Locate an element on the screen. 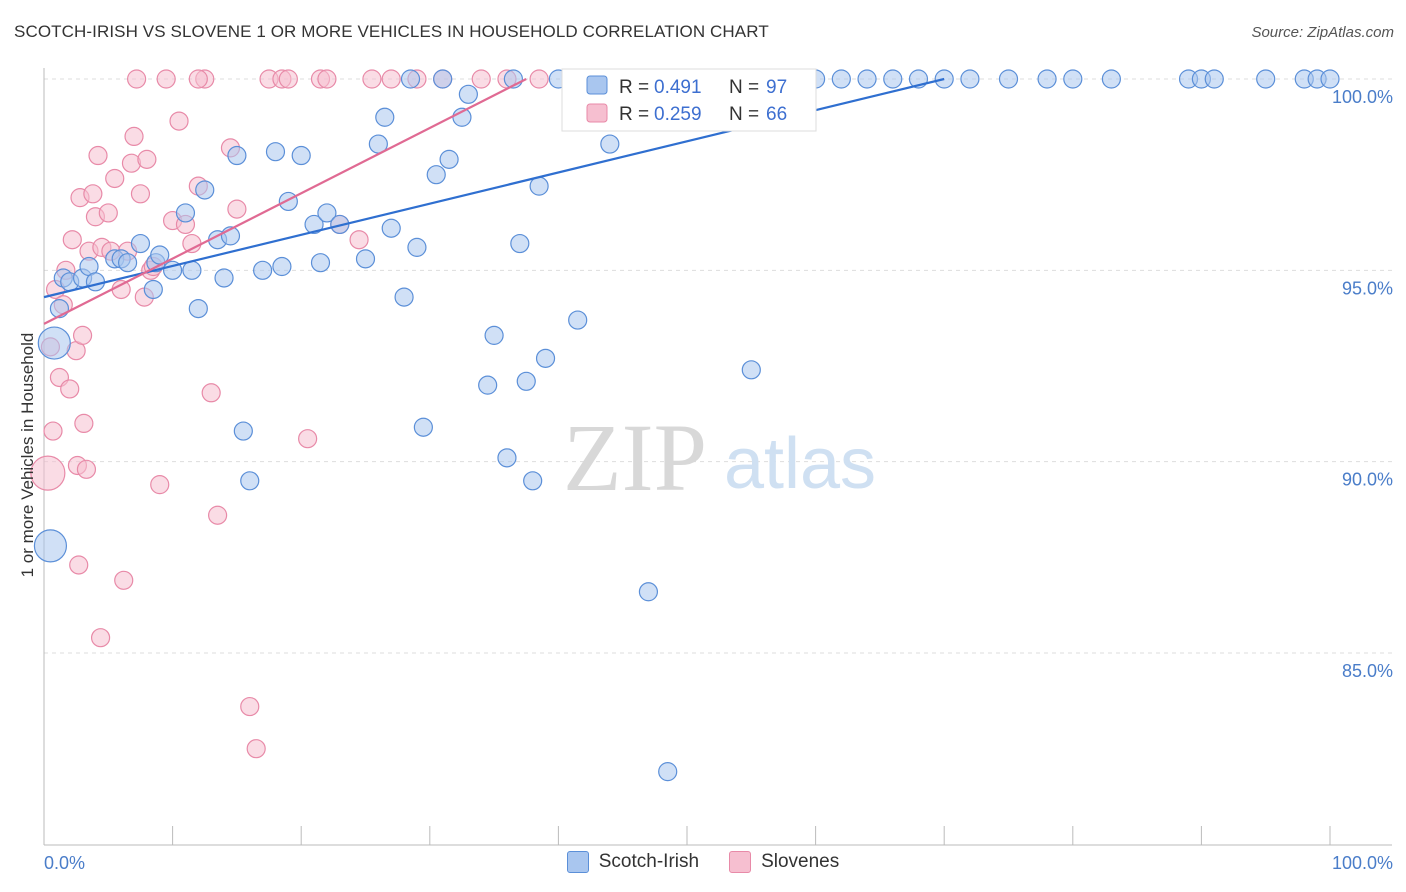 The height and width of the screenshot is (892, 1406). legend-item-slovenes: Slovenes is located at coordinates (784, 862).